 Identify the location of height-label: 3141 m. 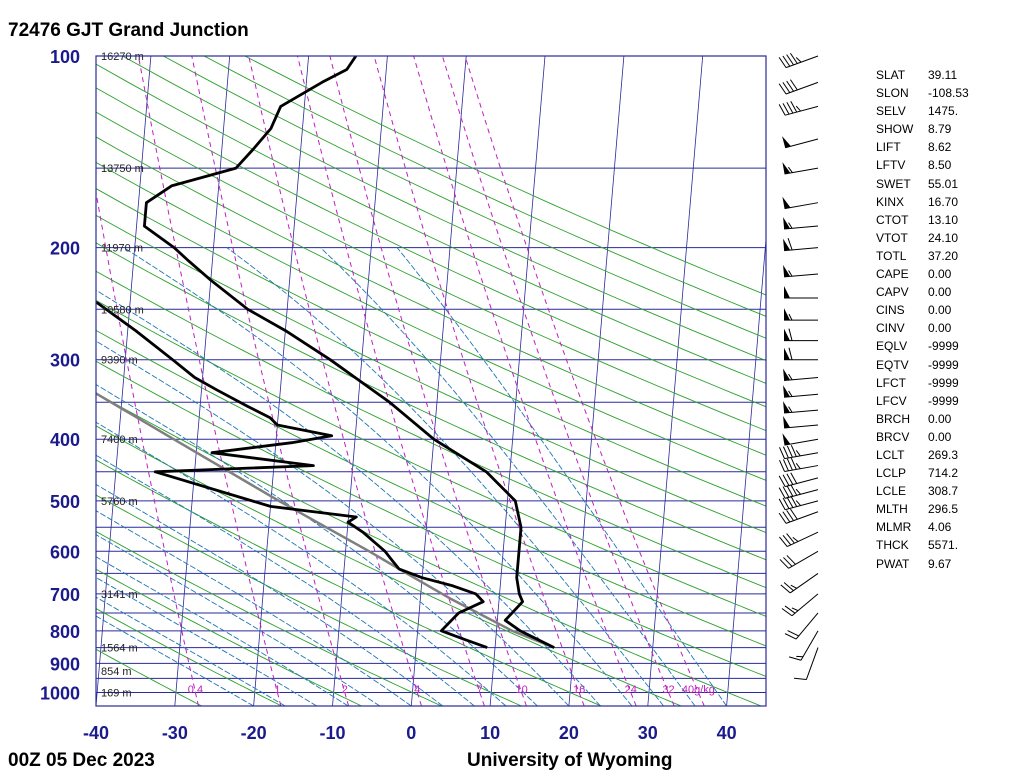
(119, 595).